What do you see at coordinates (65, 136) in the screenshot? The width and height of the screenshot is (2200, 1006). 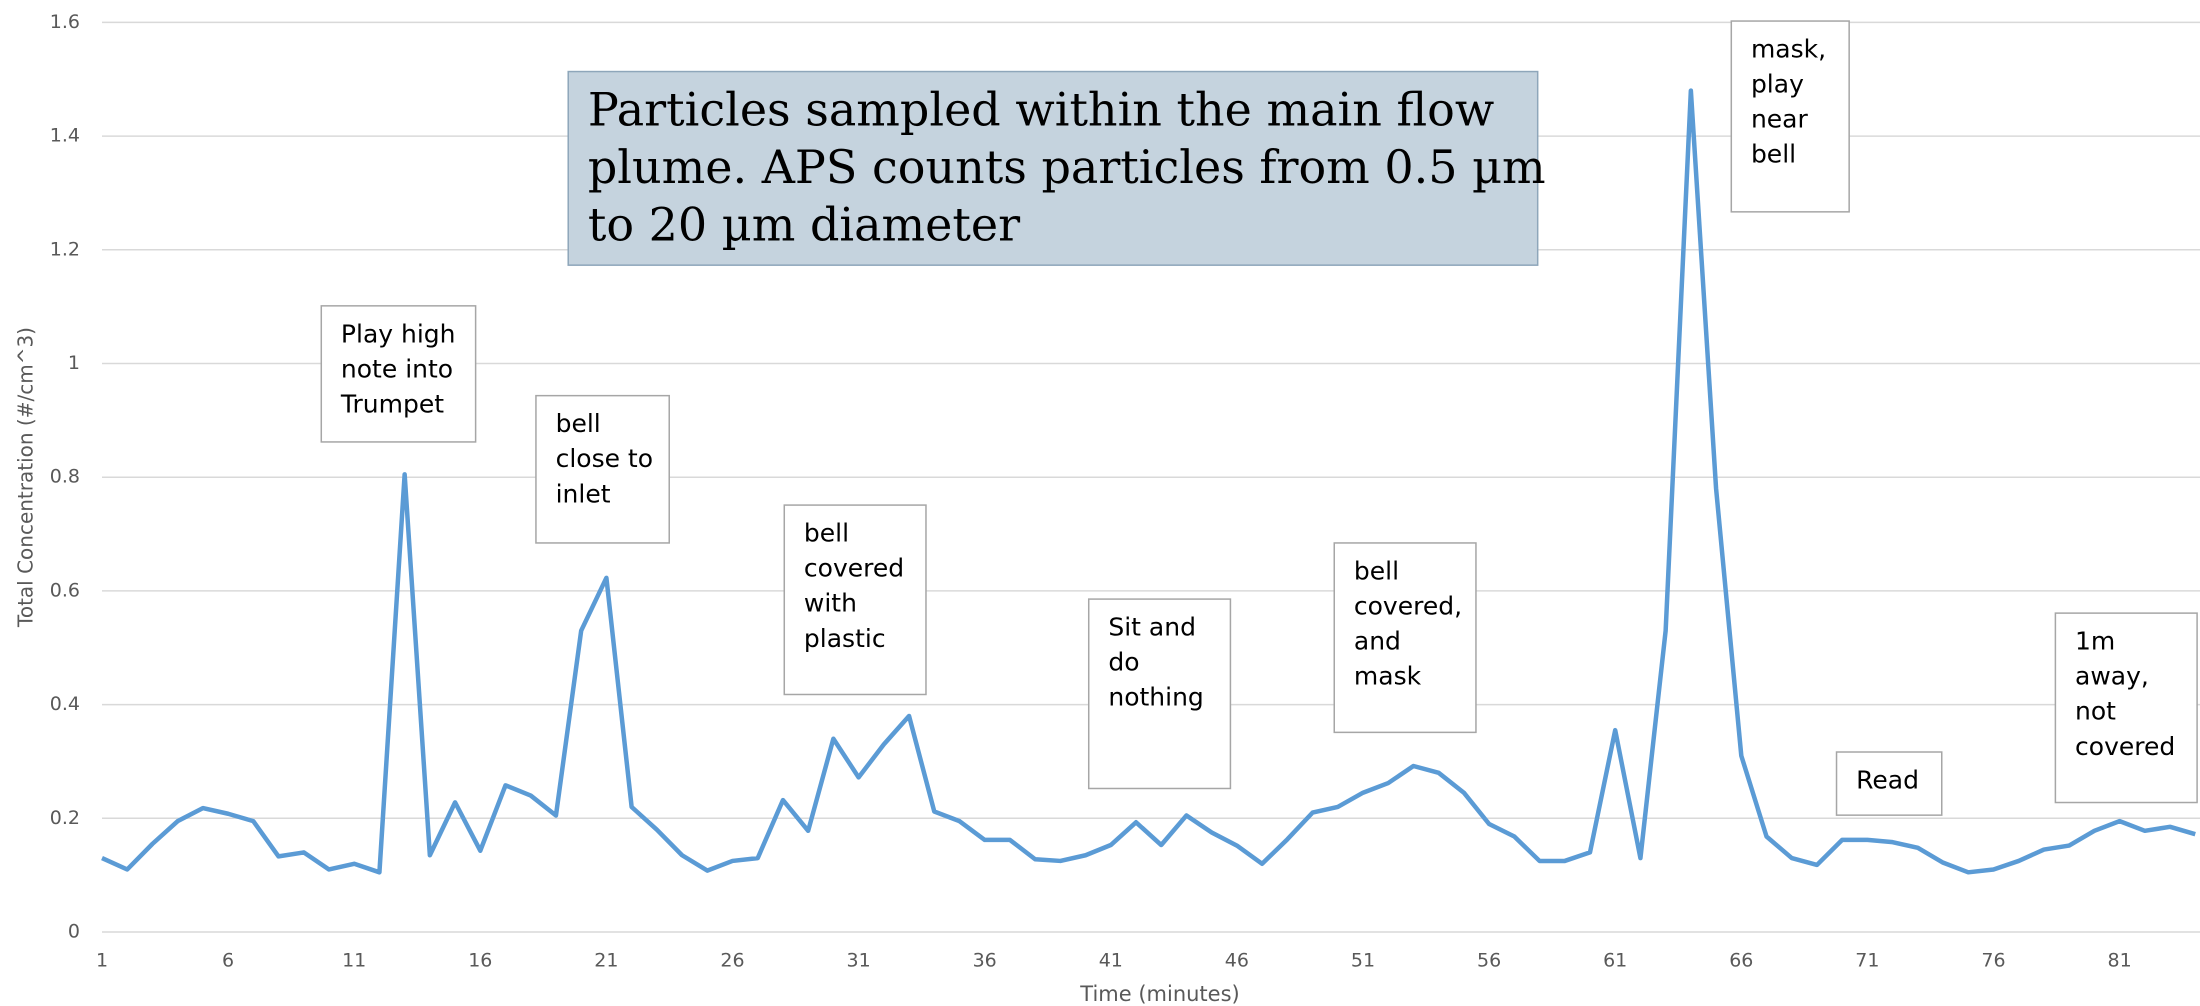 I see `y-tick-label: 1.4` at bounding box center [65, 136].